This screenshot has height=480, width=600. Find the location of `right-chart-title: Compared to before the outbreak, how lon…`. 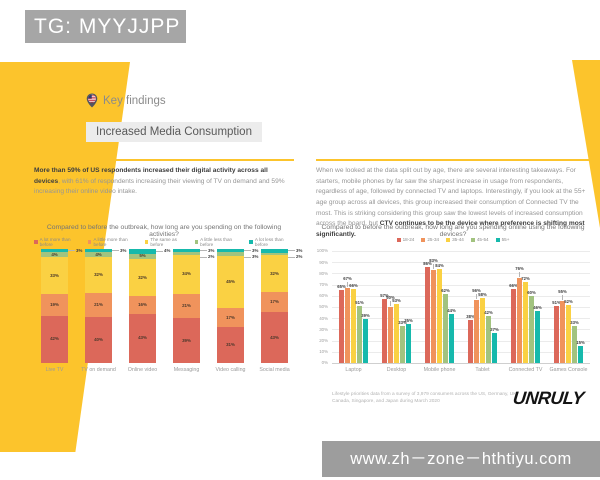

right-chart-title: Compared to before the outbreak, how lon… is located at coordinates (453, 231).